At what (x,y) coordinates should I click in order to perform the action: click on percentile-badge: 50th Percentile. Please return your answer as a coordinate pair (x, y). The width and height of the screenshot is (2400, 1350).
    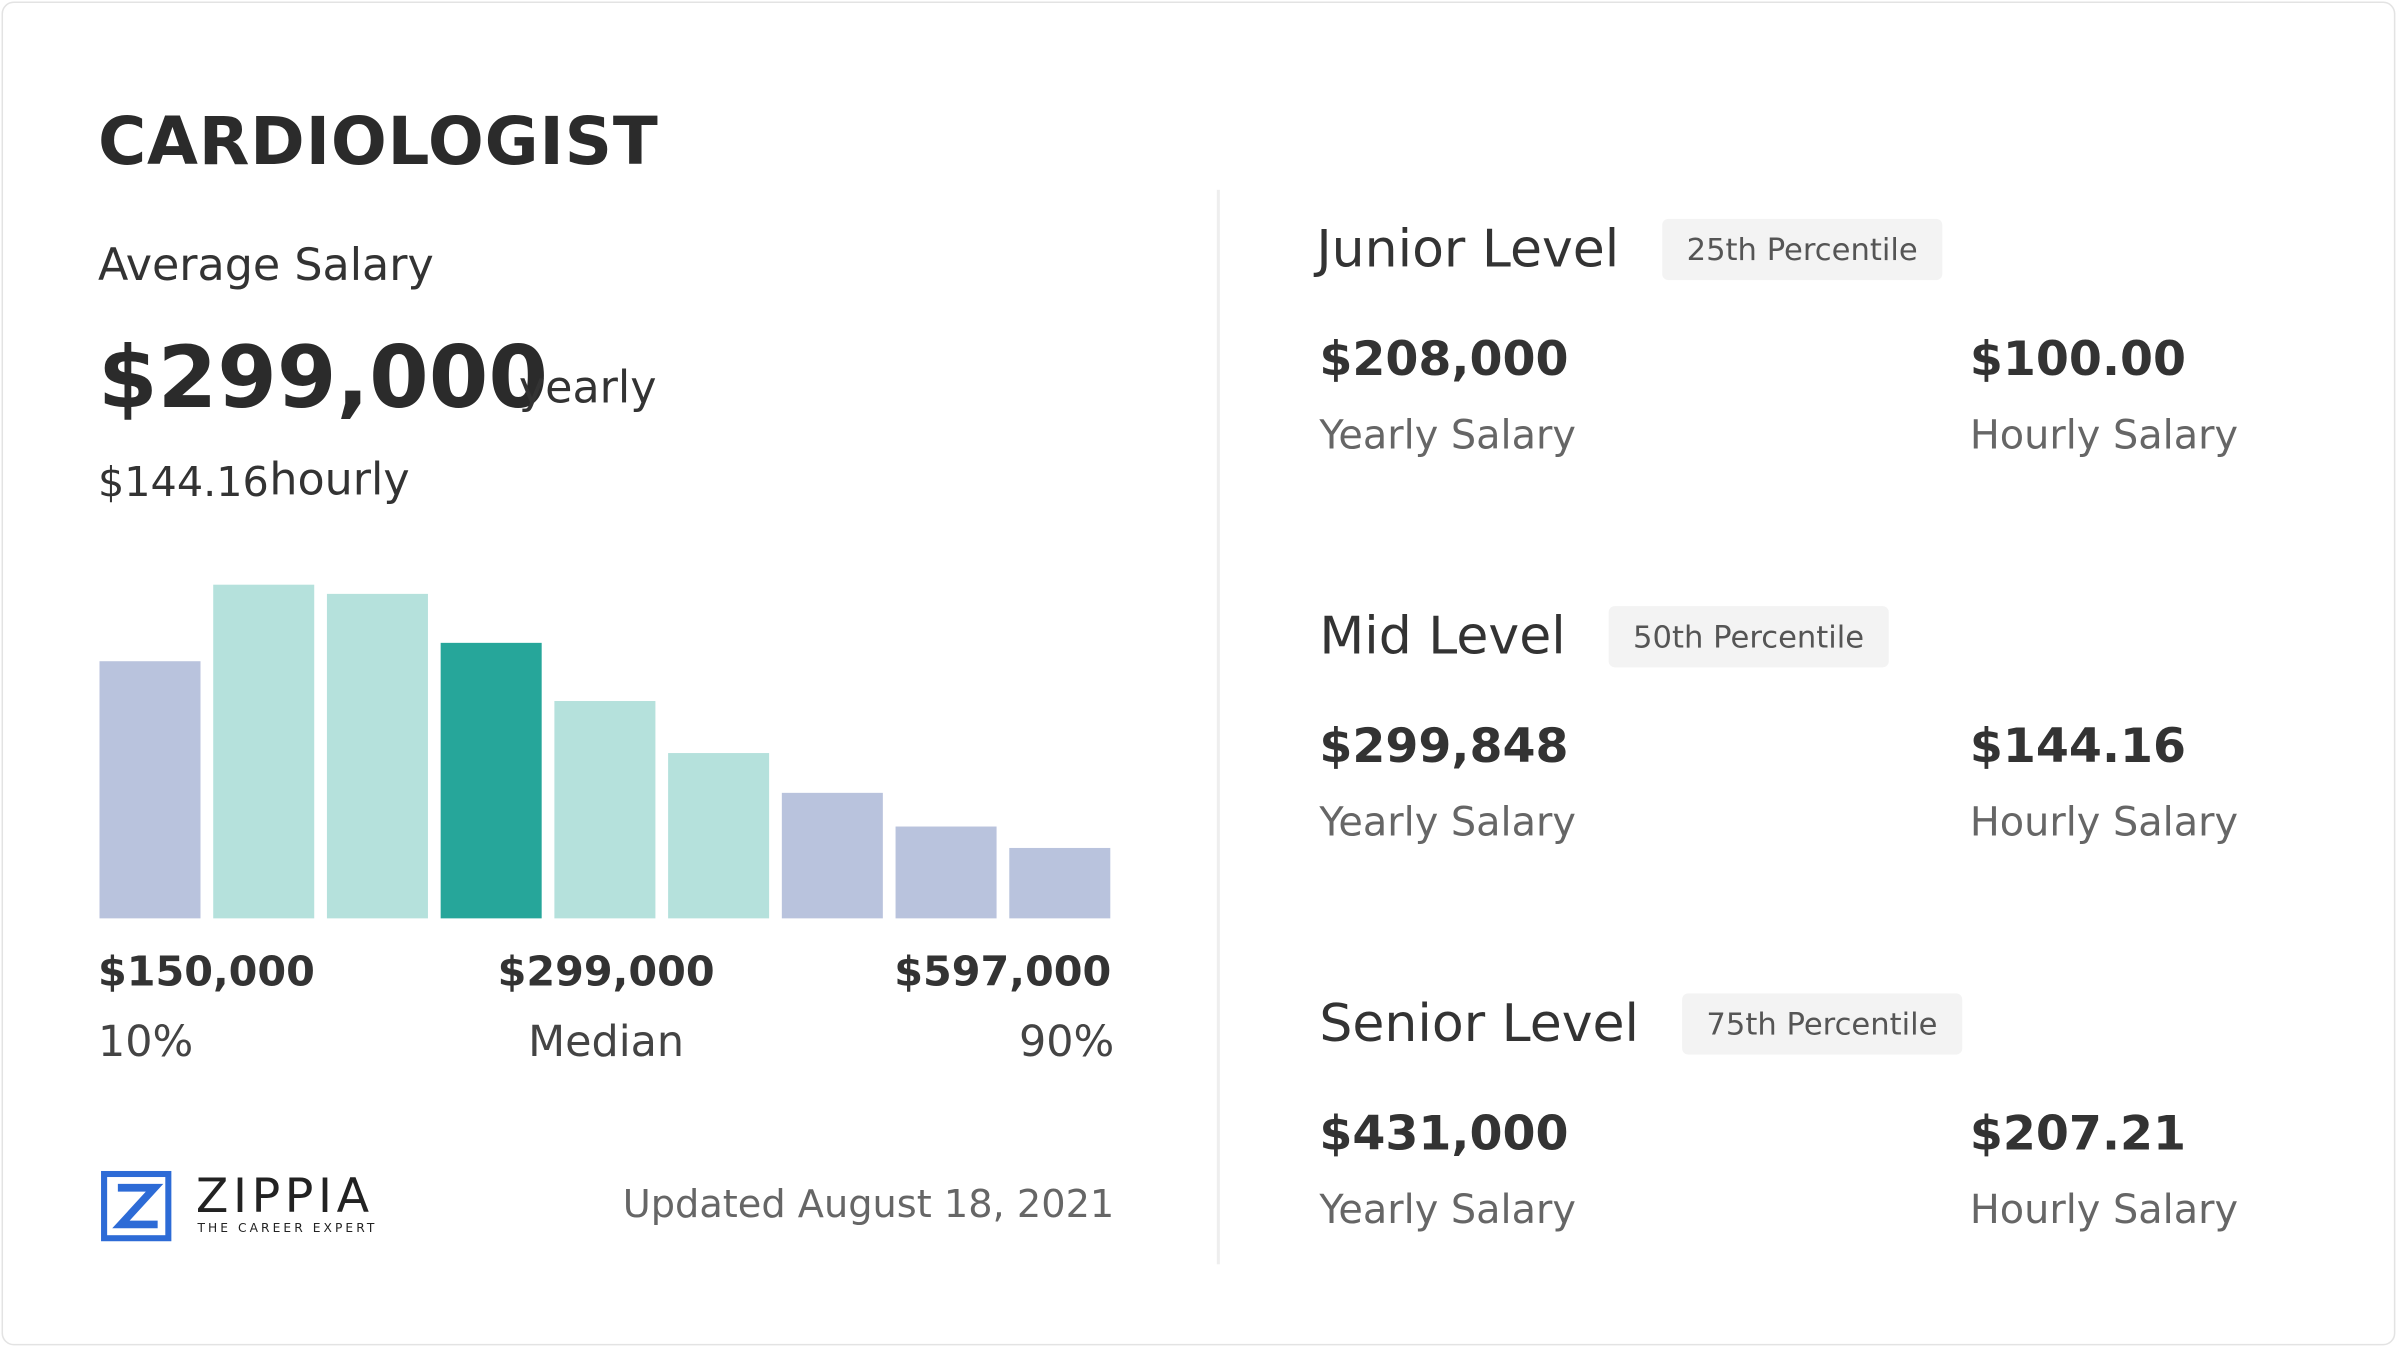
    Looking at the image, I should click on (1748, 637).